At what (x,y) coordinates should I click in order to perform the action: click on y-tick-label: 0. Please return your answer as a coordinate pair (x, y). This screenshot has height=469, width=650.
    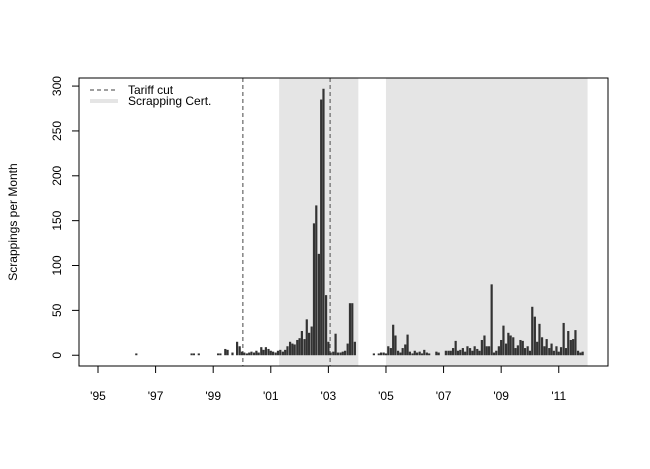
    Looking at the image, I should click on (57, 355).